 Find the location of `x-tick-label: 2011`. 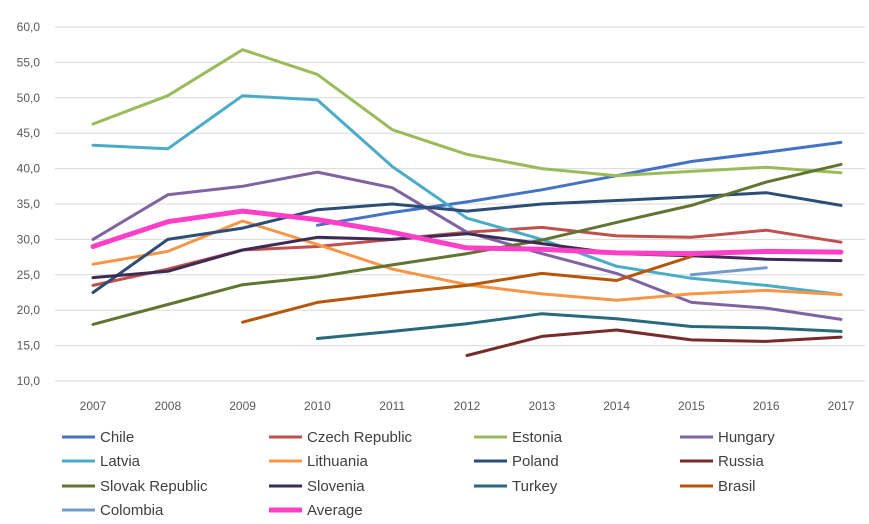

x-tick-label: 2011 is located at coordinates (392, 406).